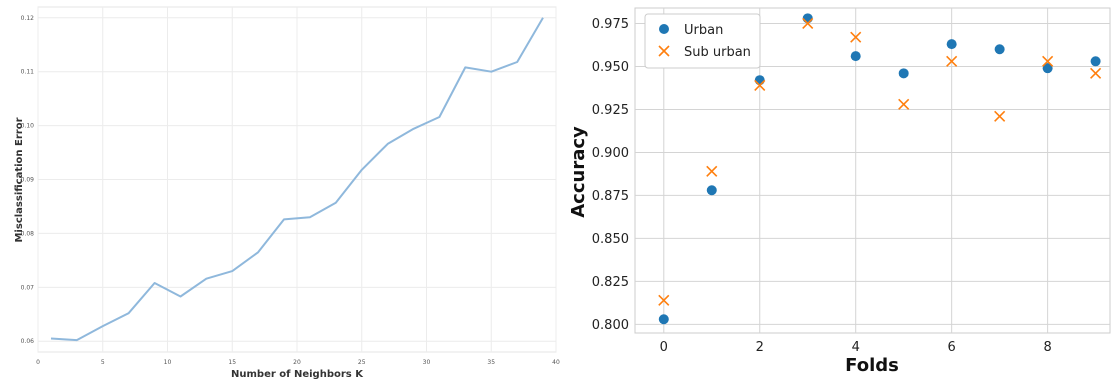 This screenshot has width=1112, height=380. Describe the element at coordinates (717, 52) in the screenshot. I see `legend-suburban-label: Sub urban` at that location.